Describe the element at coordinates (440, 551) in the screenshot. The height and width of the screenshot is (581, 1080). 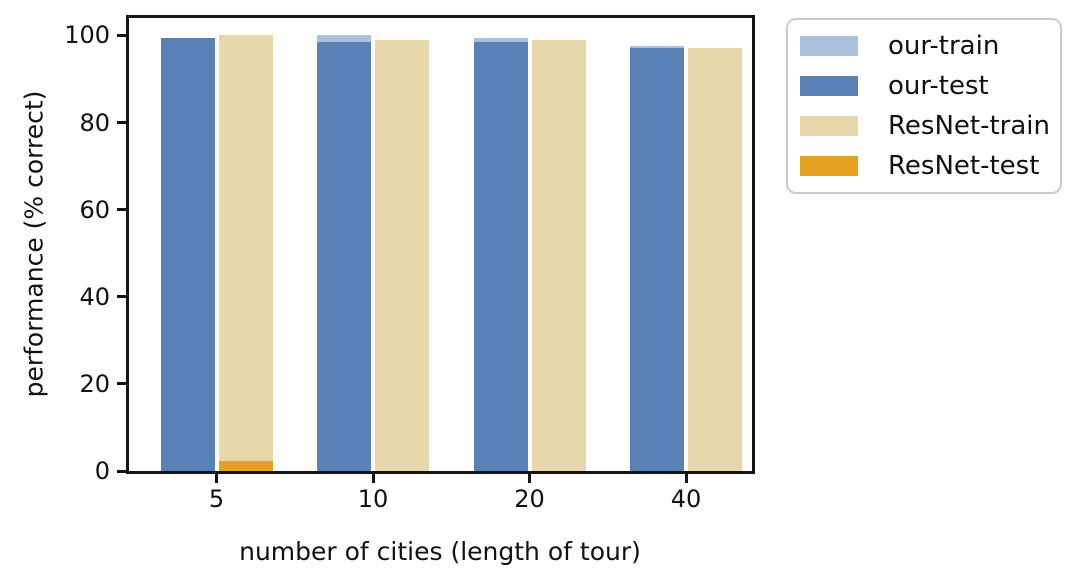
I see `x-axis-label: number of cities (length of tour)` at that location.